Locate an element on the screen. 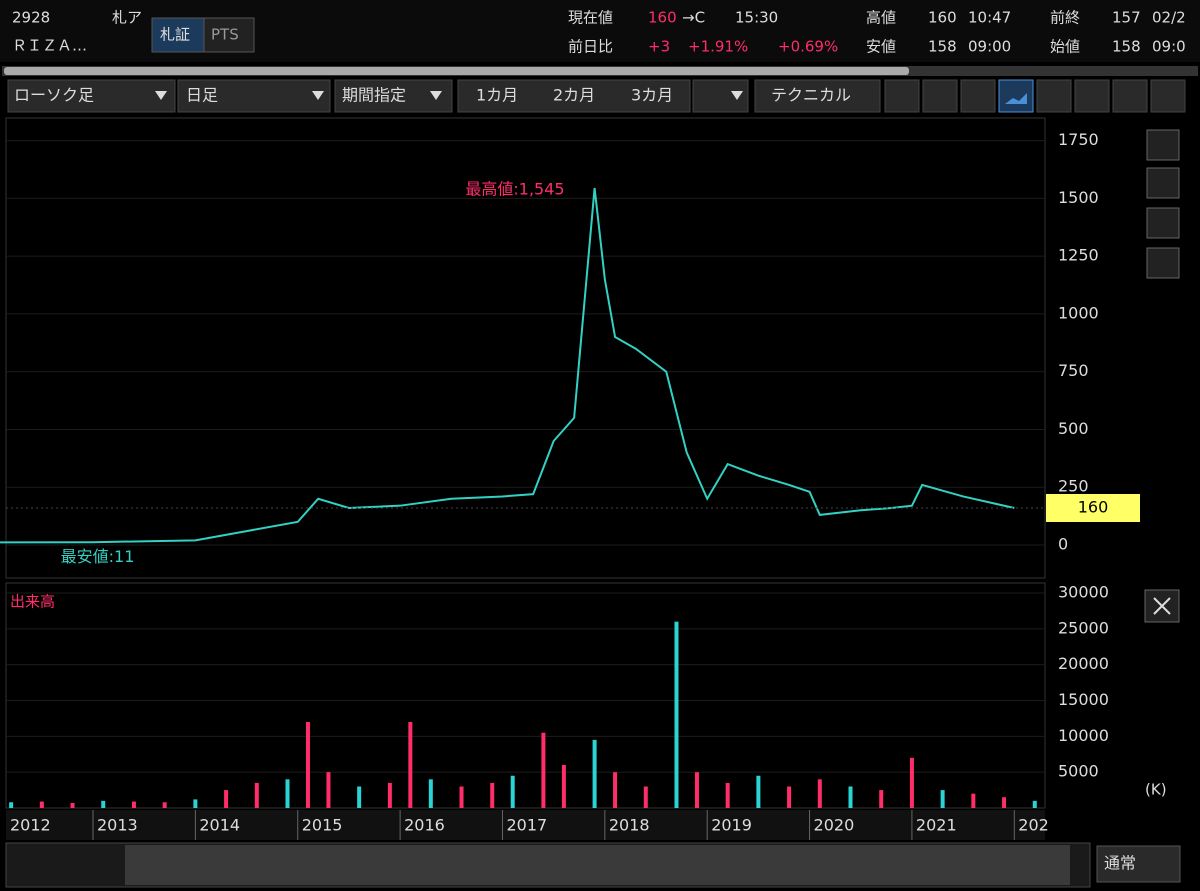 This screenshot has height=891, width=1200. label: 始値 is located at coordinates (1065, 47).